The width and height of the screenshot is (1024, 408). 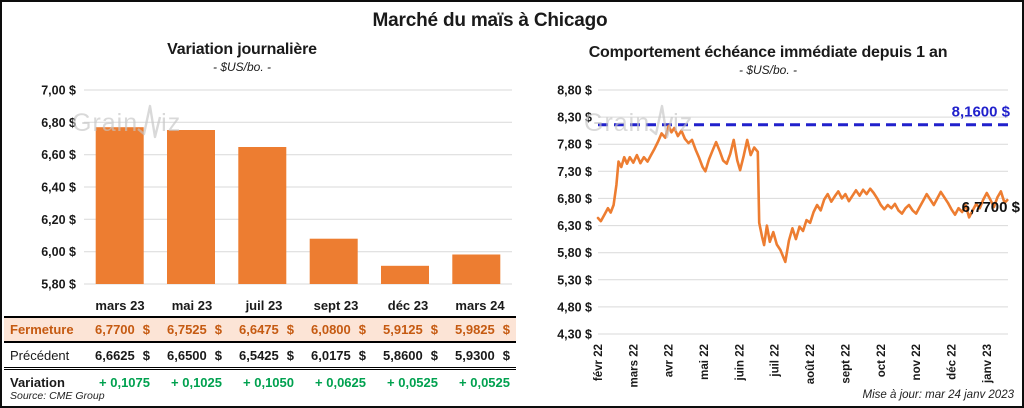 I want to click on source-note: Source: CME Group, so click(x=57, y=396).